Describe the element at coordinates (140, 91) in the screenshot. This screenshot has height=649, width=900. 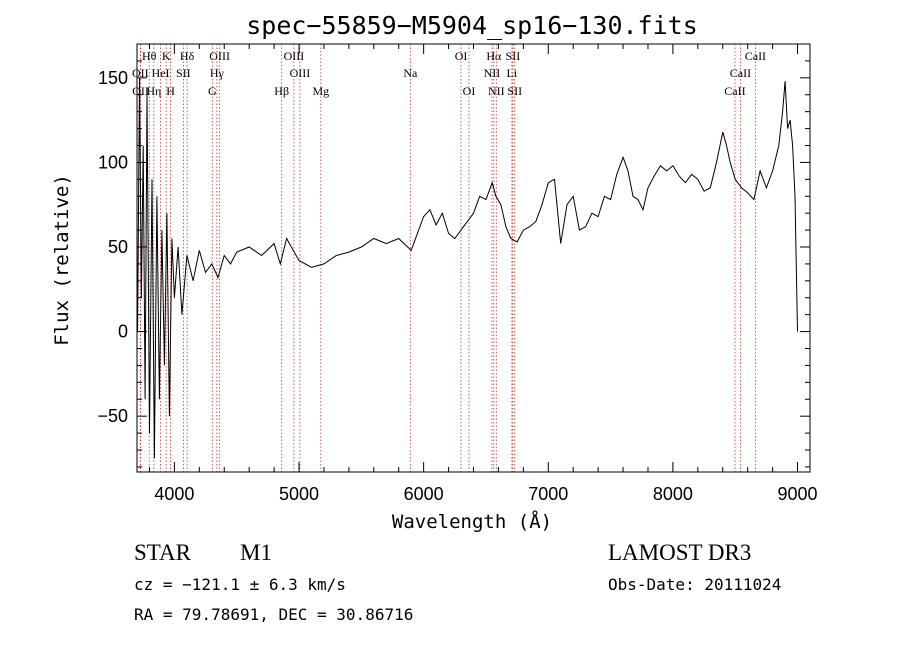
I see `spectral-line-label: OII` at that location.